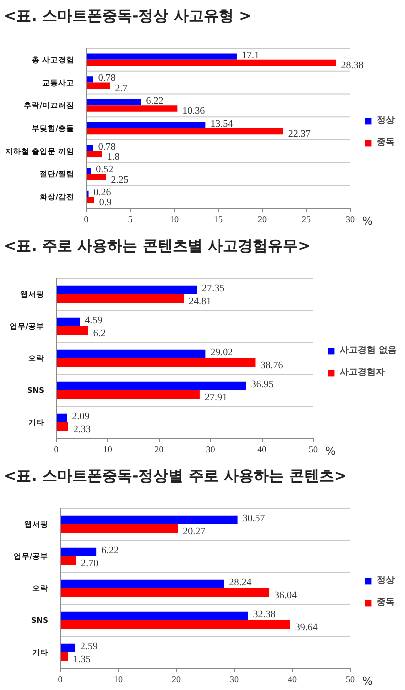 The width and height of the screenshot is (405, 690). I want to click on x-tick-label: 5, so click(131, 219).